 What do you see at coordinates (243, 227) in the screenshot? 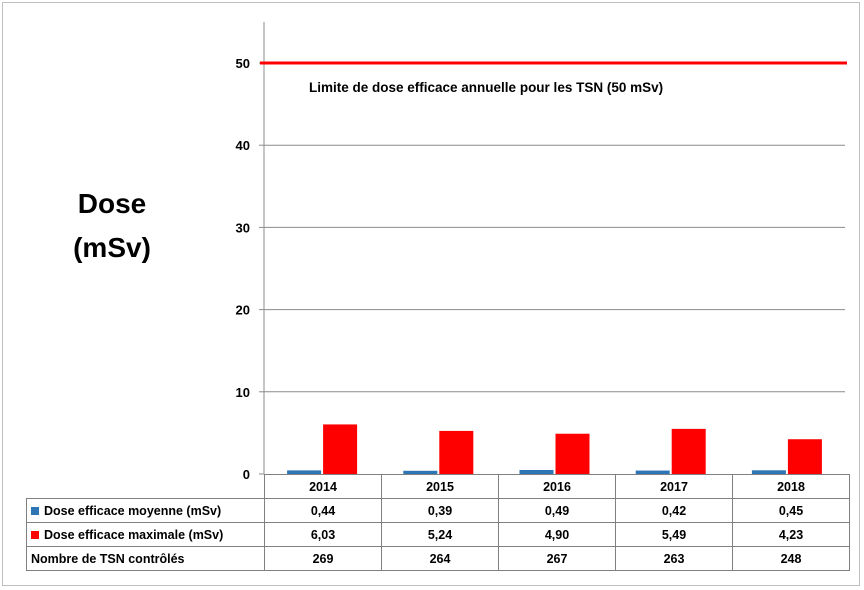
I see `y-tick-label: 30` at bounding box center [243, 227].